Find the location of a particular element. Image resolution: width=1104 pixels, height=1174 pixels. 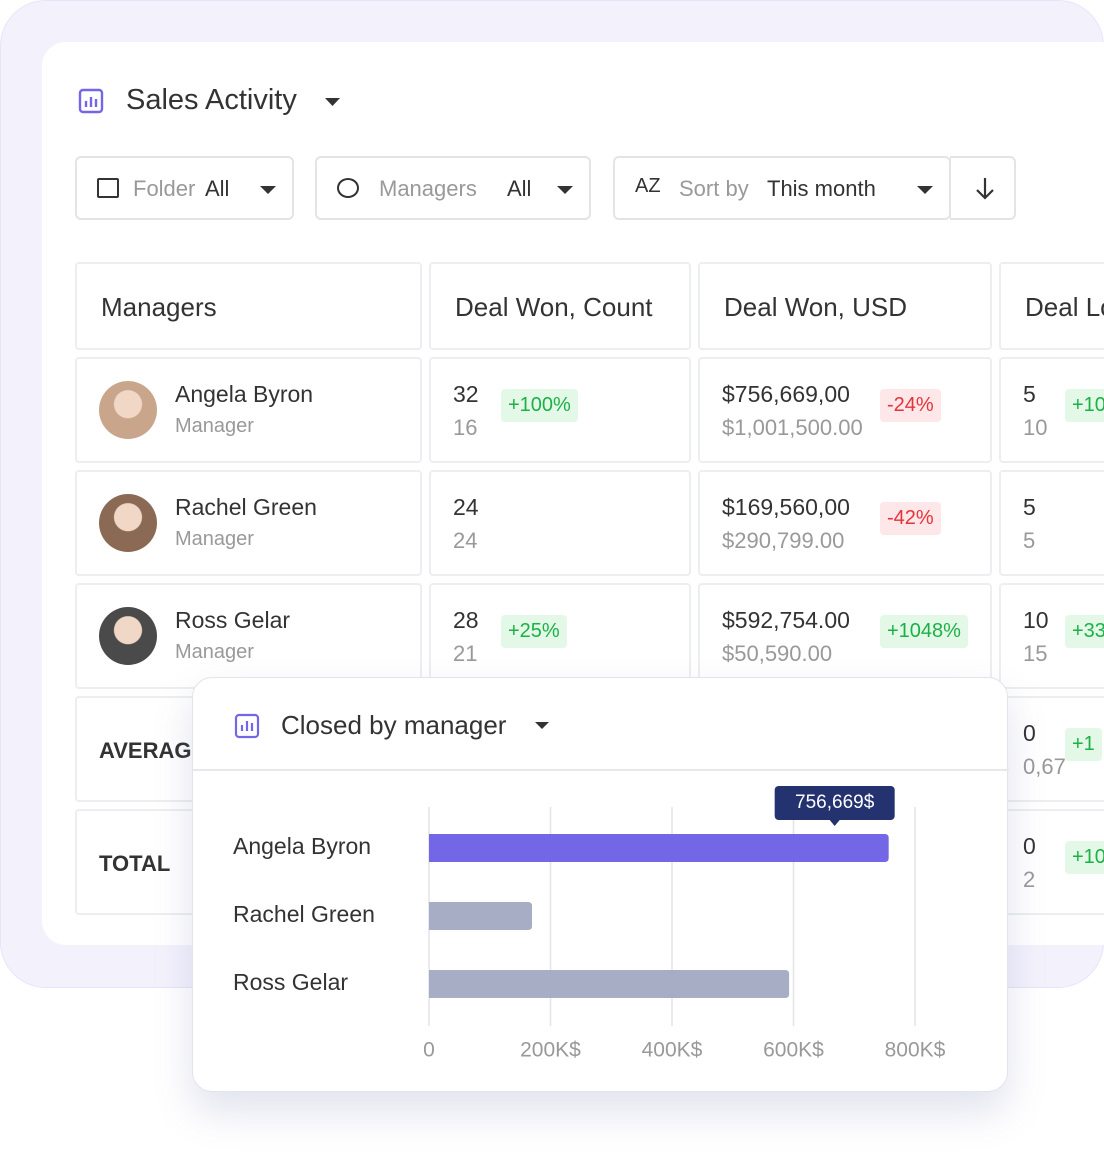

summary-label: TOTAL is located at coordinates (135, 863).